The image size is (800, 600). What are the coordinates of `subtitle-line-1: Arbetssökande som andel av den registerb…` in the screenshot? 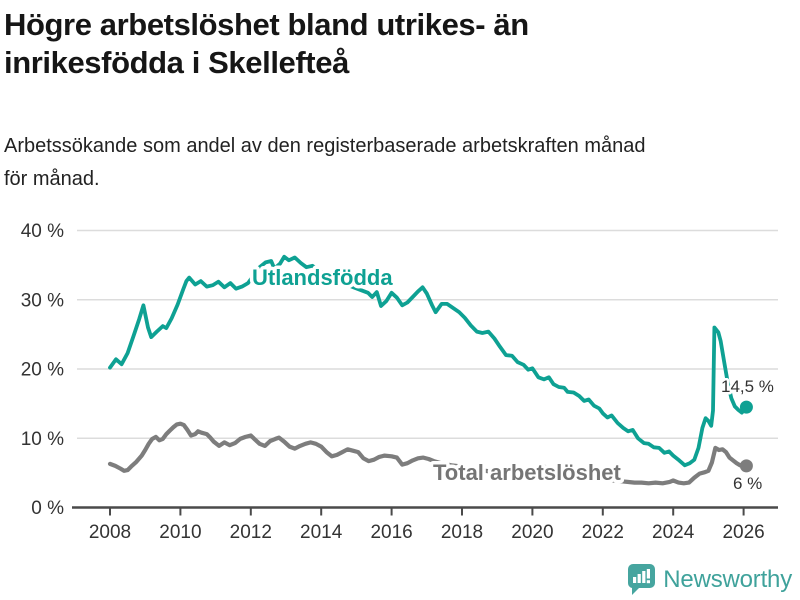 It's located at (325, 146).